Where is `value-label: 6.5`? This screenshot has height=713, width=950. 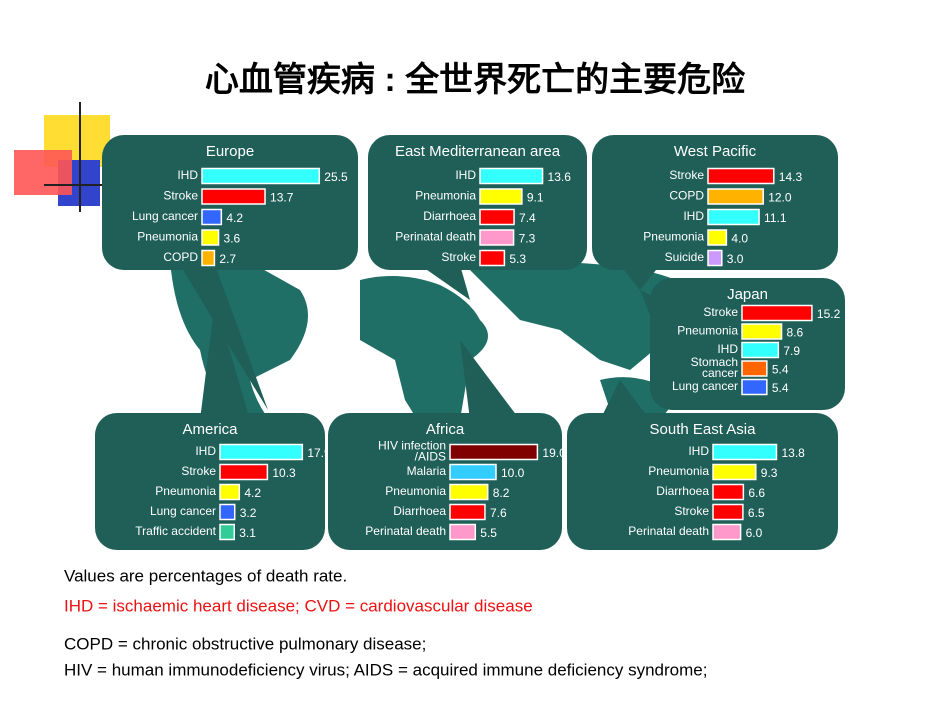 value-label: 6.5 is located at coordinates (756, 513).